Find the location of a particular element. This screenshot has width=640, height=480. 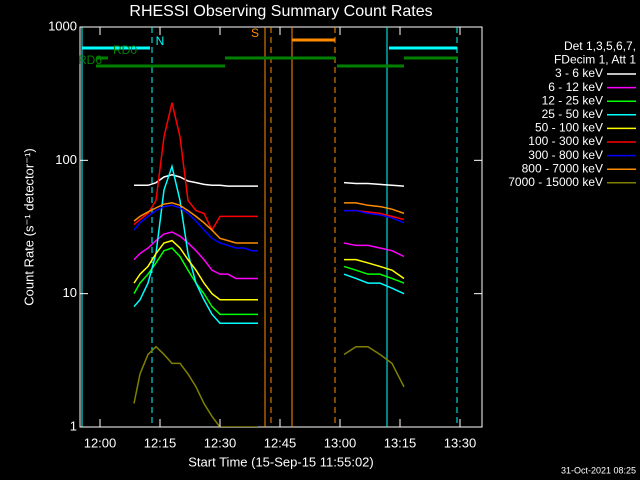

legend-label: 800 - 7000 keV is located at coordinates (562, 168).